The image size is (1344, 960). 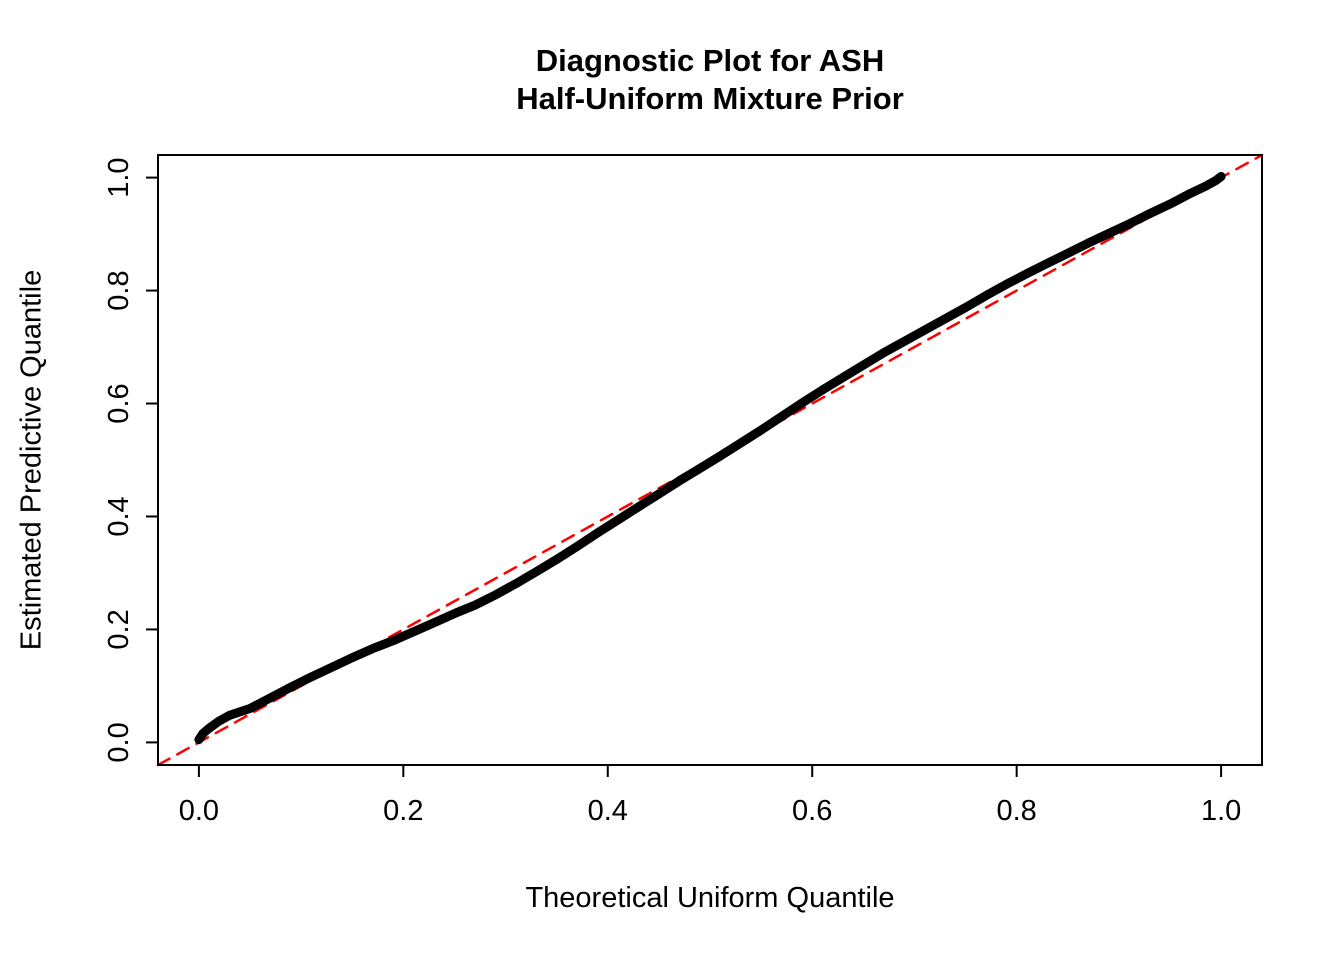 What do you see at coordinates (710, 98) in the screenshot?
I see `chart-title-line2: Half-Uniform Mixture Prior` at bounding box center [710, 98].